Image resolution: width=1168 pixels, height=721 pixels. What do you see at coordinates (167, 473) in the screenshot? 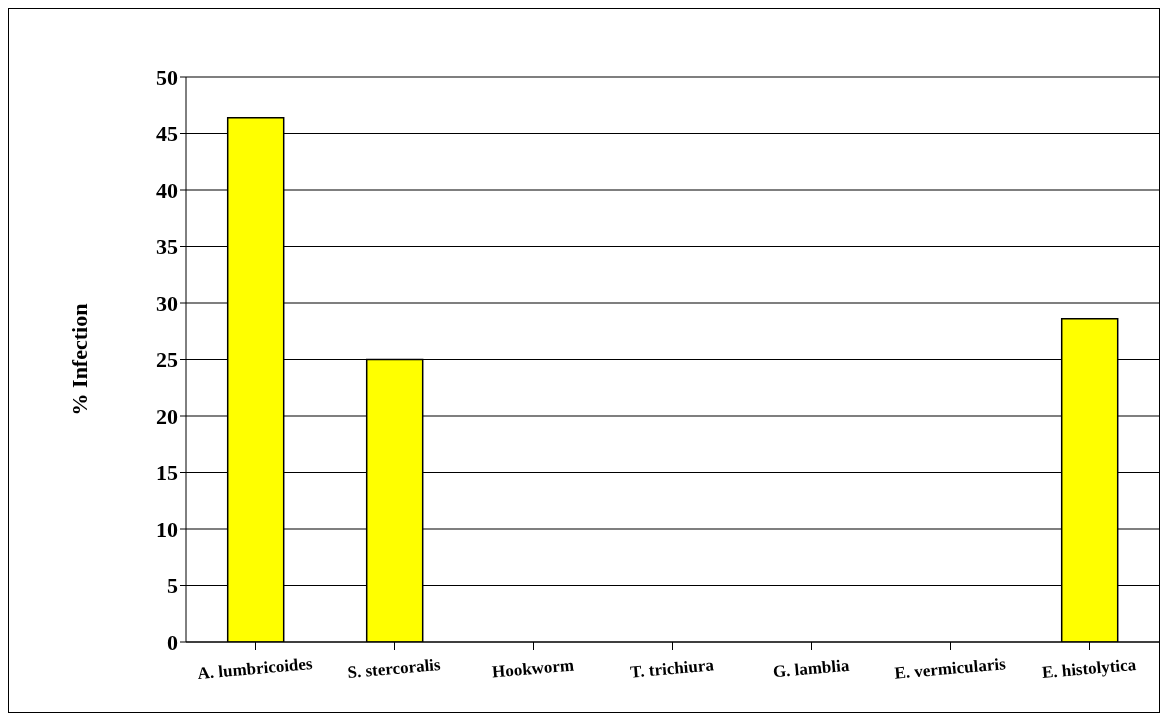
I see `y-tick-label: 15` at bounding box center [167, 473].